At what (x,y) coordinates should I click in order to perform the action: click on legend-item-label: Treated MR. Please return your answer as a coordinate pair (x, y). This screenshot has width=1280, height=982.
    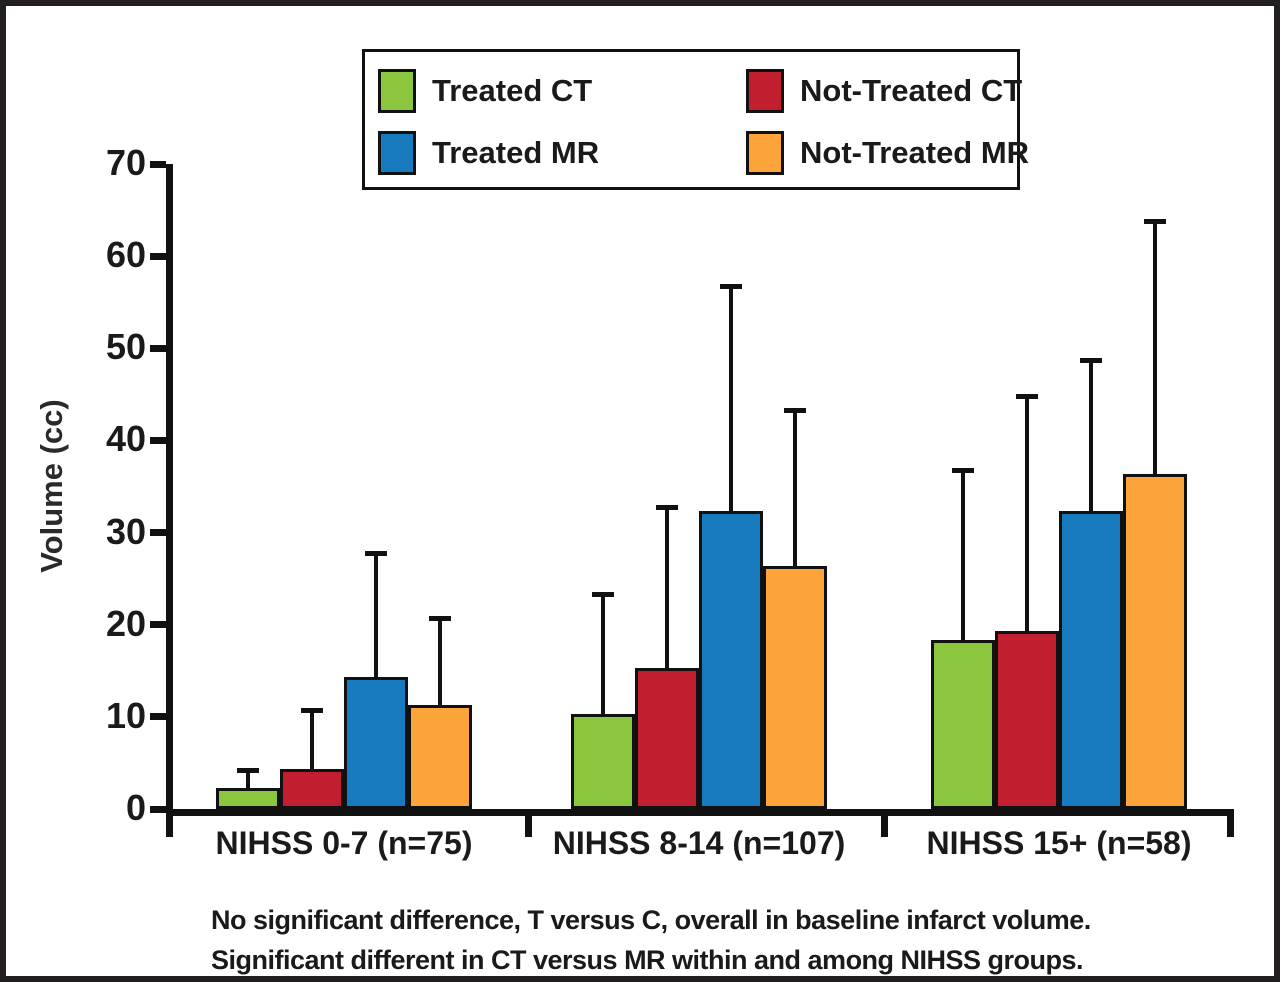
    Looking at the image, I should click on (516, 152).